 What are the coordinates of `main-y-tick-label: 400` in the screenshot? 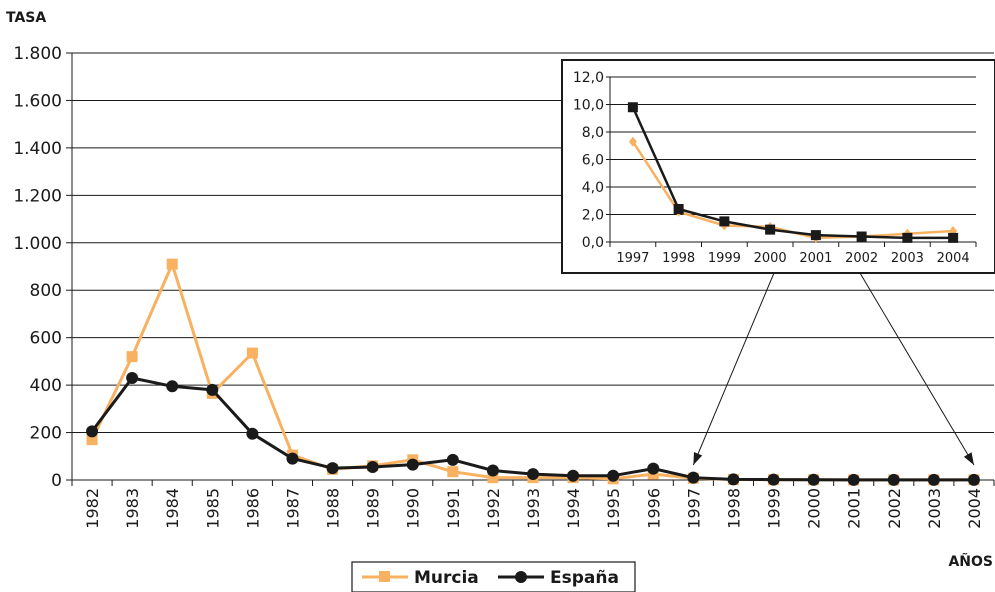 It's located at (46, 386).